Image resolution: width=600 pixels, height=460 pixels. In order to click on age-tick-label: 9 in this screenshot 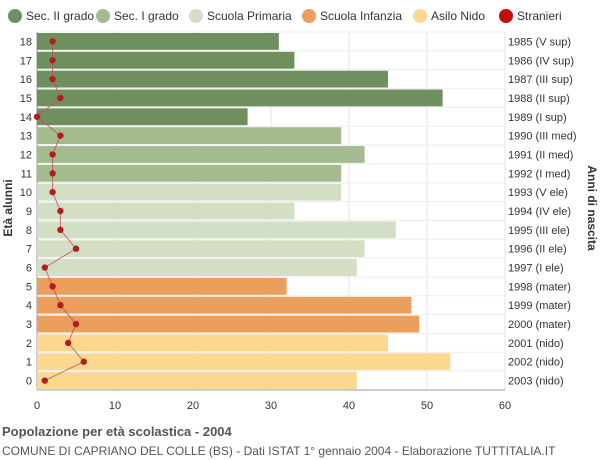, I will do `click(29, 212)`.